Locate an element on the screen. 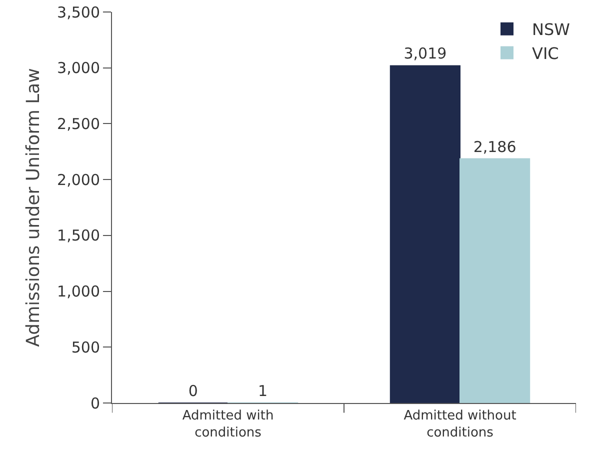 Image resolution: width=596 pixels, height=459 pixels. legend-label: NSW is located at coordinates (551, 30).